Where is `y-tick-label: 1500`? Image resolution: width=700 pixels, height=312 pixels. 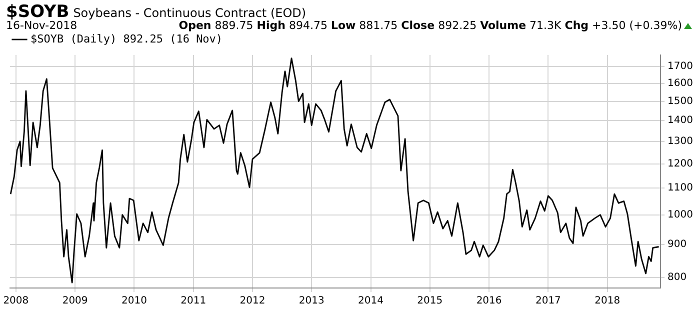 y-tick-label: 1500 is located at coordinates (681, 101).